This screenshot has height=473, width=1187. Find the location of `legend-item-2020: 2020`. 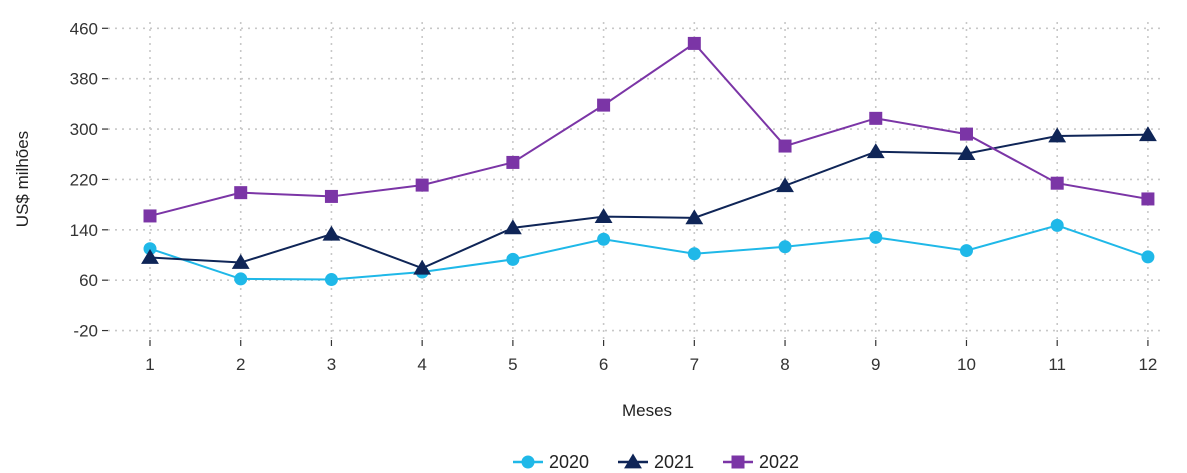

legend-item-2020: 2020 is located at coordinates (551, 462).